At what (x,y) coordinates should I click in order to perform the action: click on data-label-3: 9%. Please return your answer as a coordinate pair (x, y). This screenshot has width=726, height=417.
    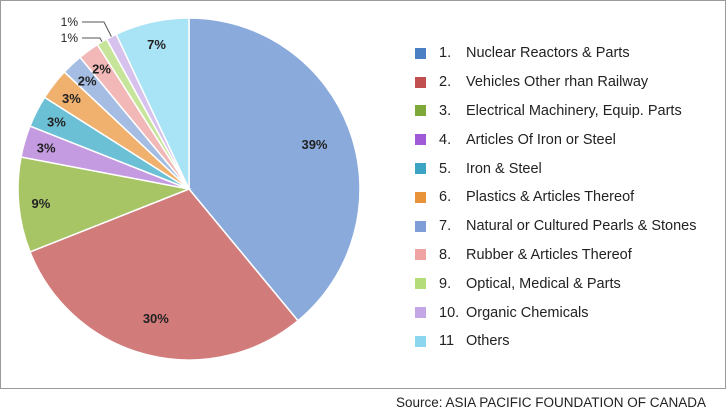
    Looking at the image, I should click on (40, 203).